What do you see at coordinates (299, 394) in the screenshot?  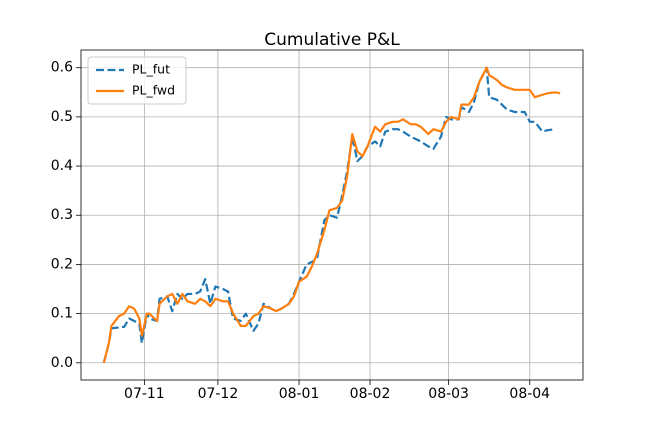 I see `x-tick-label: 08-01` at bounding box center [299, 394].